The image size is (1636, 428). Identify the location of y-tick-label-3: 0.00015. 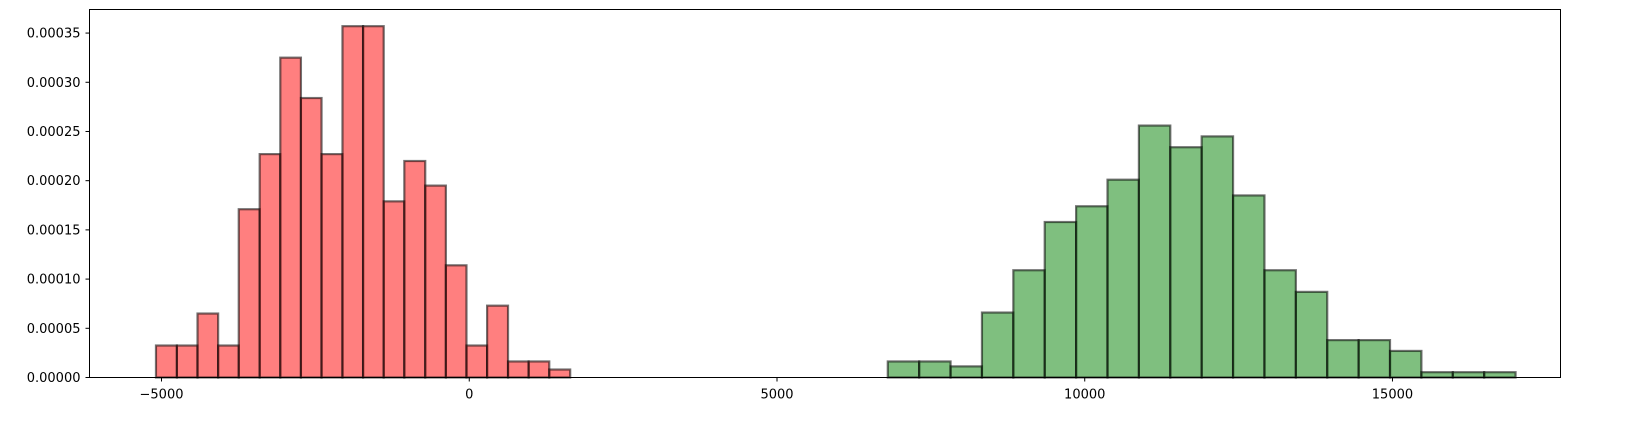
(54, 230).